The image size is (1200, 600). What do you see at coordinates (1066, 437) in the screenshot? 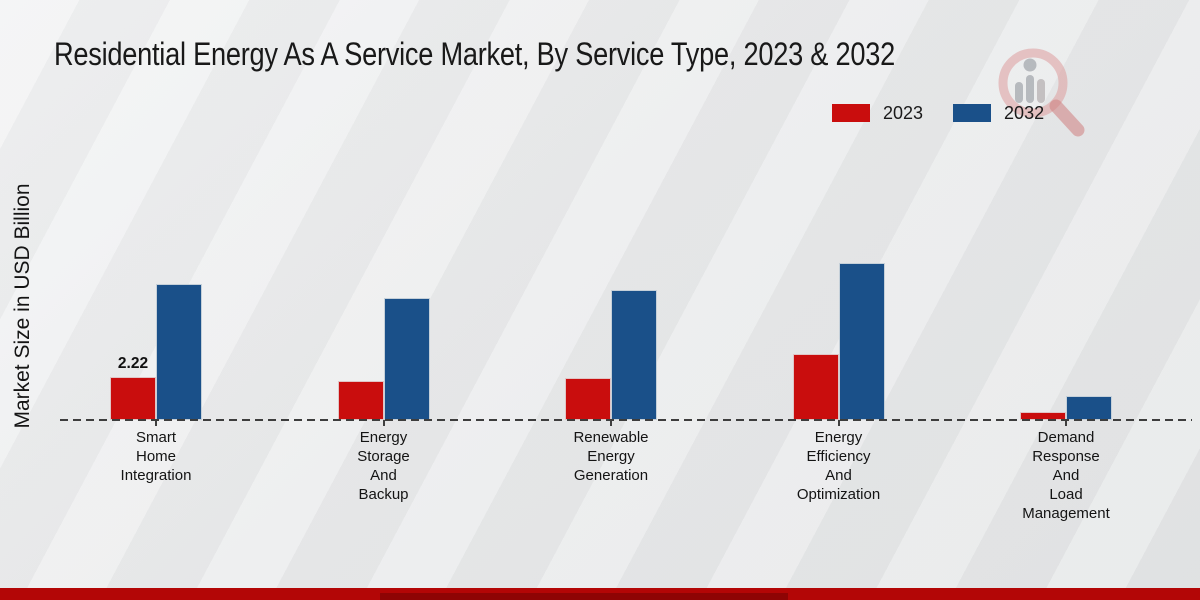
I see `x-axis-label-line: Demand` at bounding box center [1066, 437].